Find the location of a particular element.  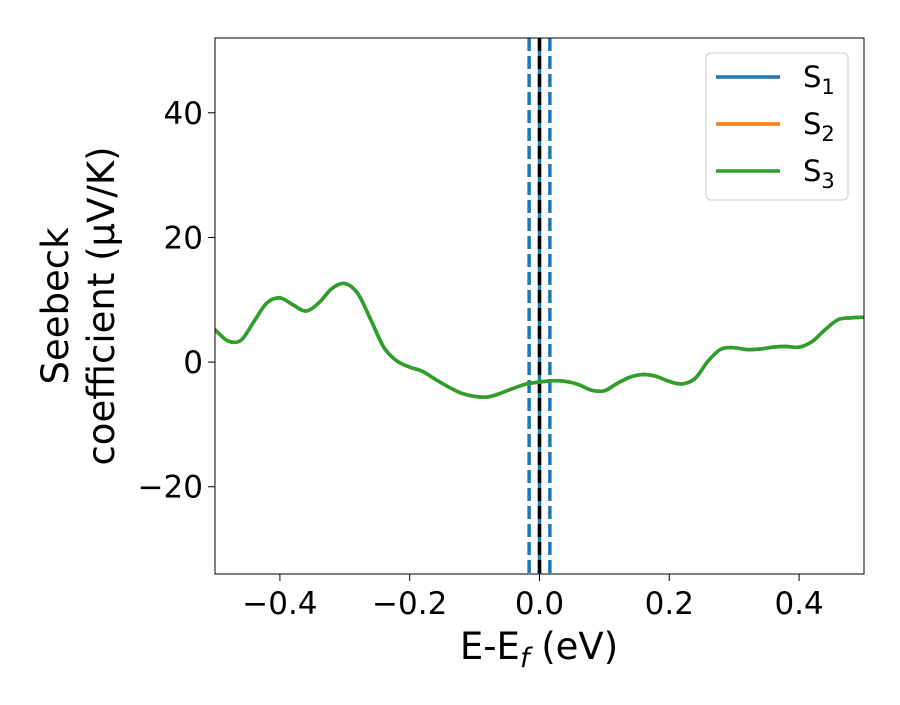

y-axis-label-line2: coefficient (μV/K) is located at coordinates (101, 305).